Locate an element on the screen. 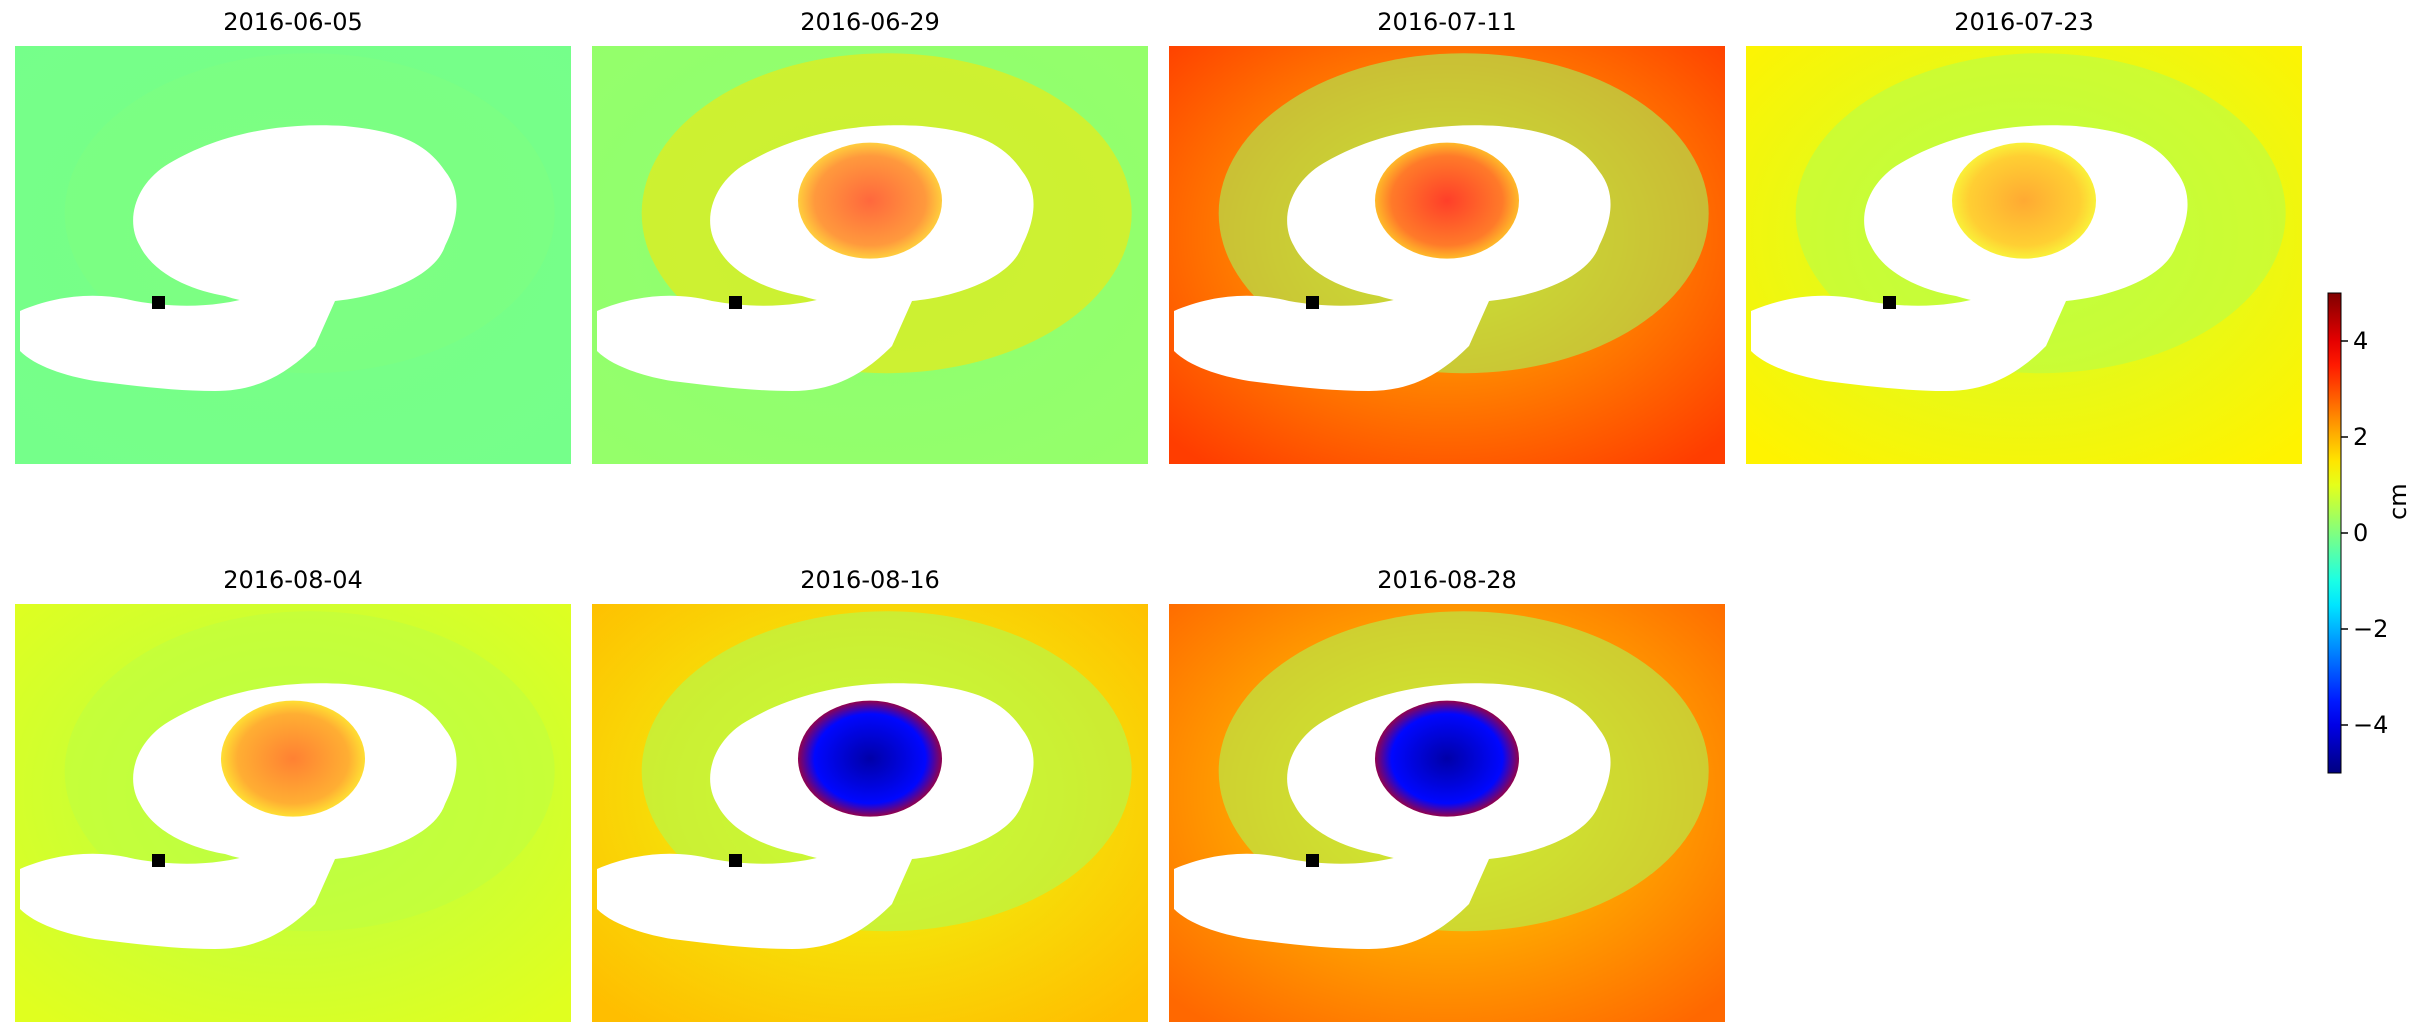 Image resolution: width=2430 pixels, height=1033 pixels. masked-area is located at coordinates (295, 214).